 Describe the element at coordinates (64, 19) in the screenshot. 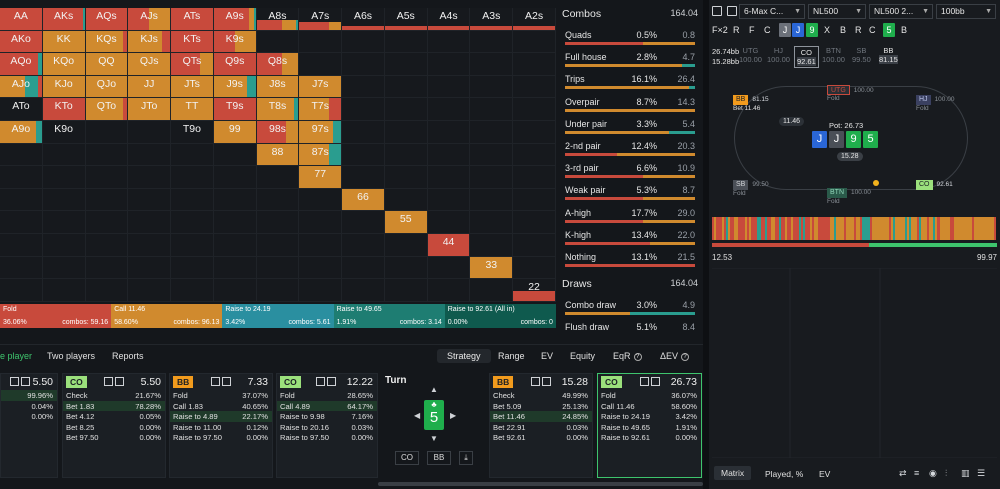

I see `matrix-cell: AKs` at that location.